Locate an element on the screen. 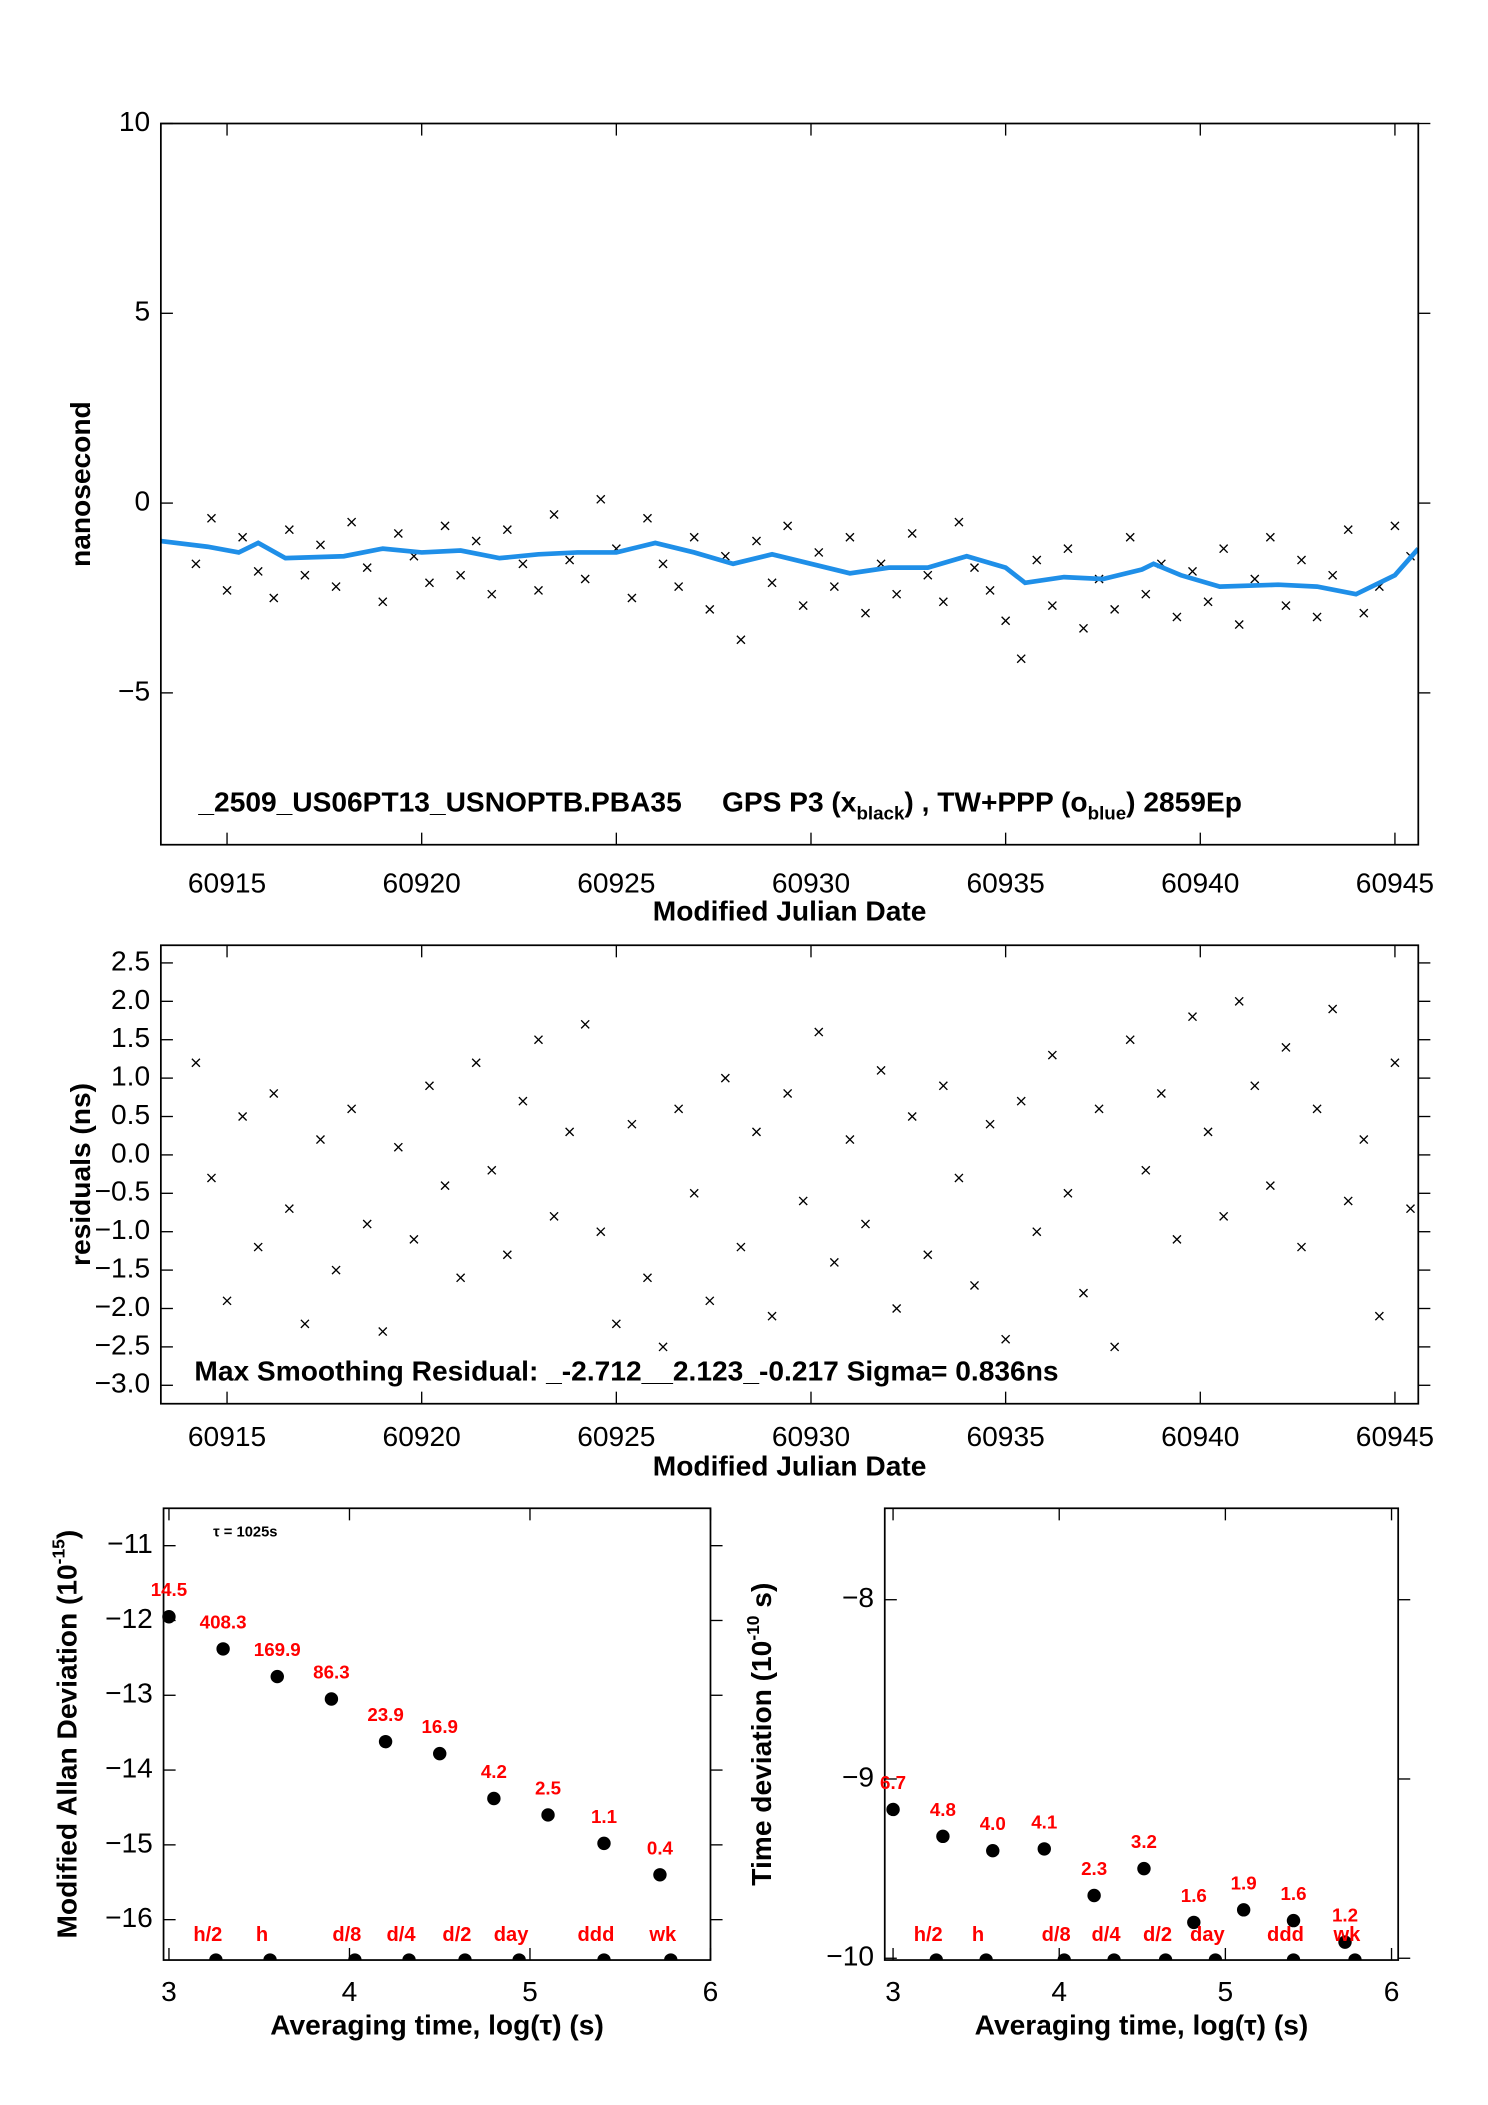 This screenshot has height=2105, width=1488. y-axis-label-sup: -15 is located at coordinates (58, 1551).